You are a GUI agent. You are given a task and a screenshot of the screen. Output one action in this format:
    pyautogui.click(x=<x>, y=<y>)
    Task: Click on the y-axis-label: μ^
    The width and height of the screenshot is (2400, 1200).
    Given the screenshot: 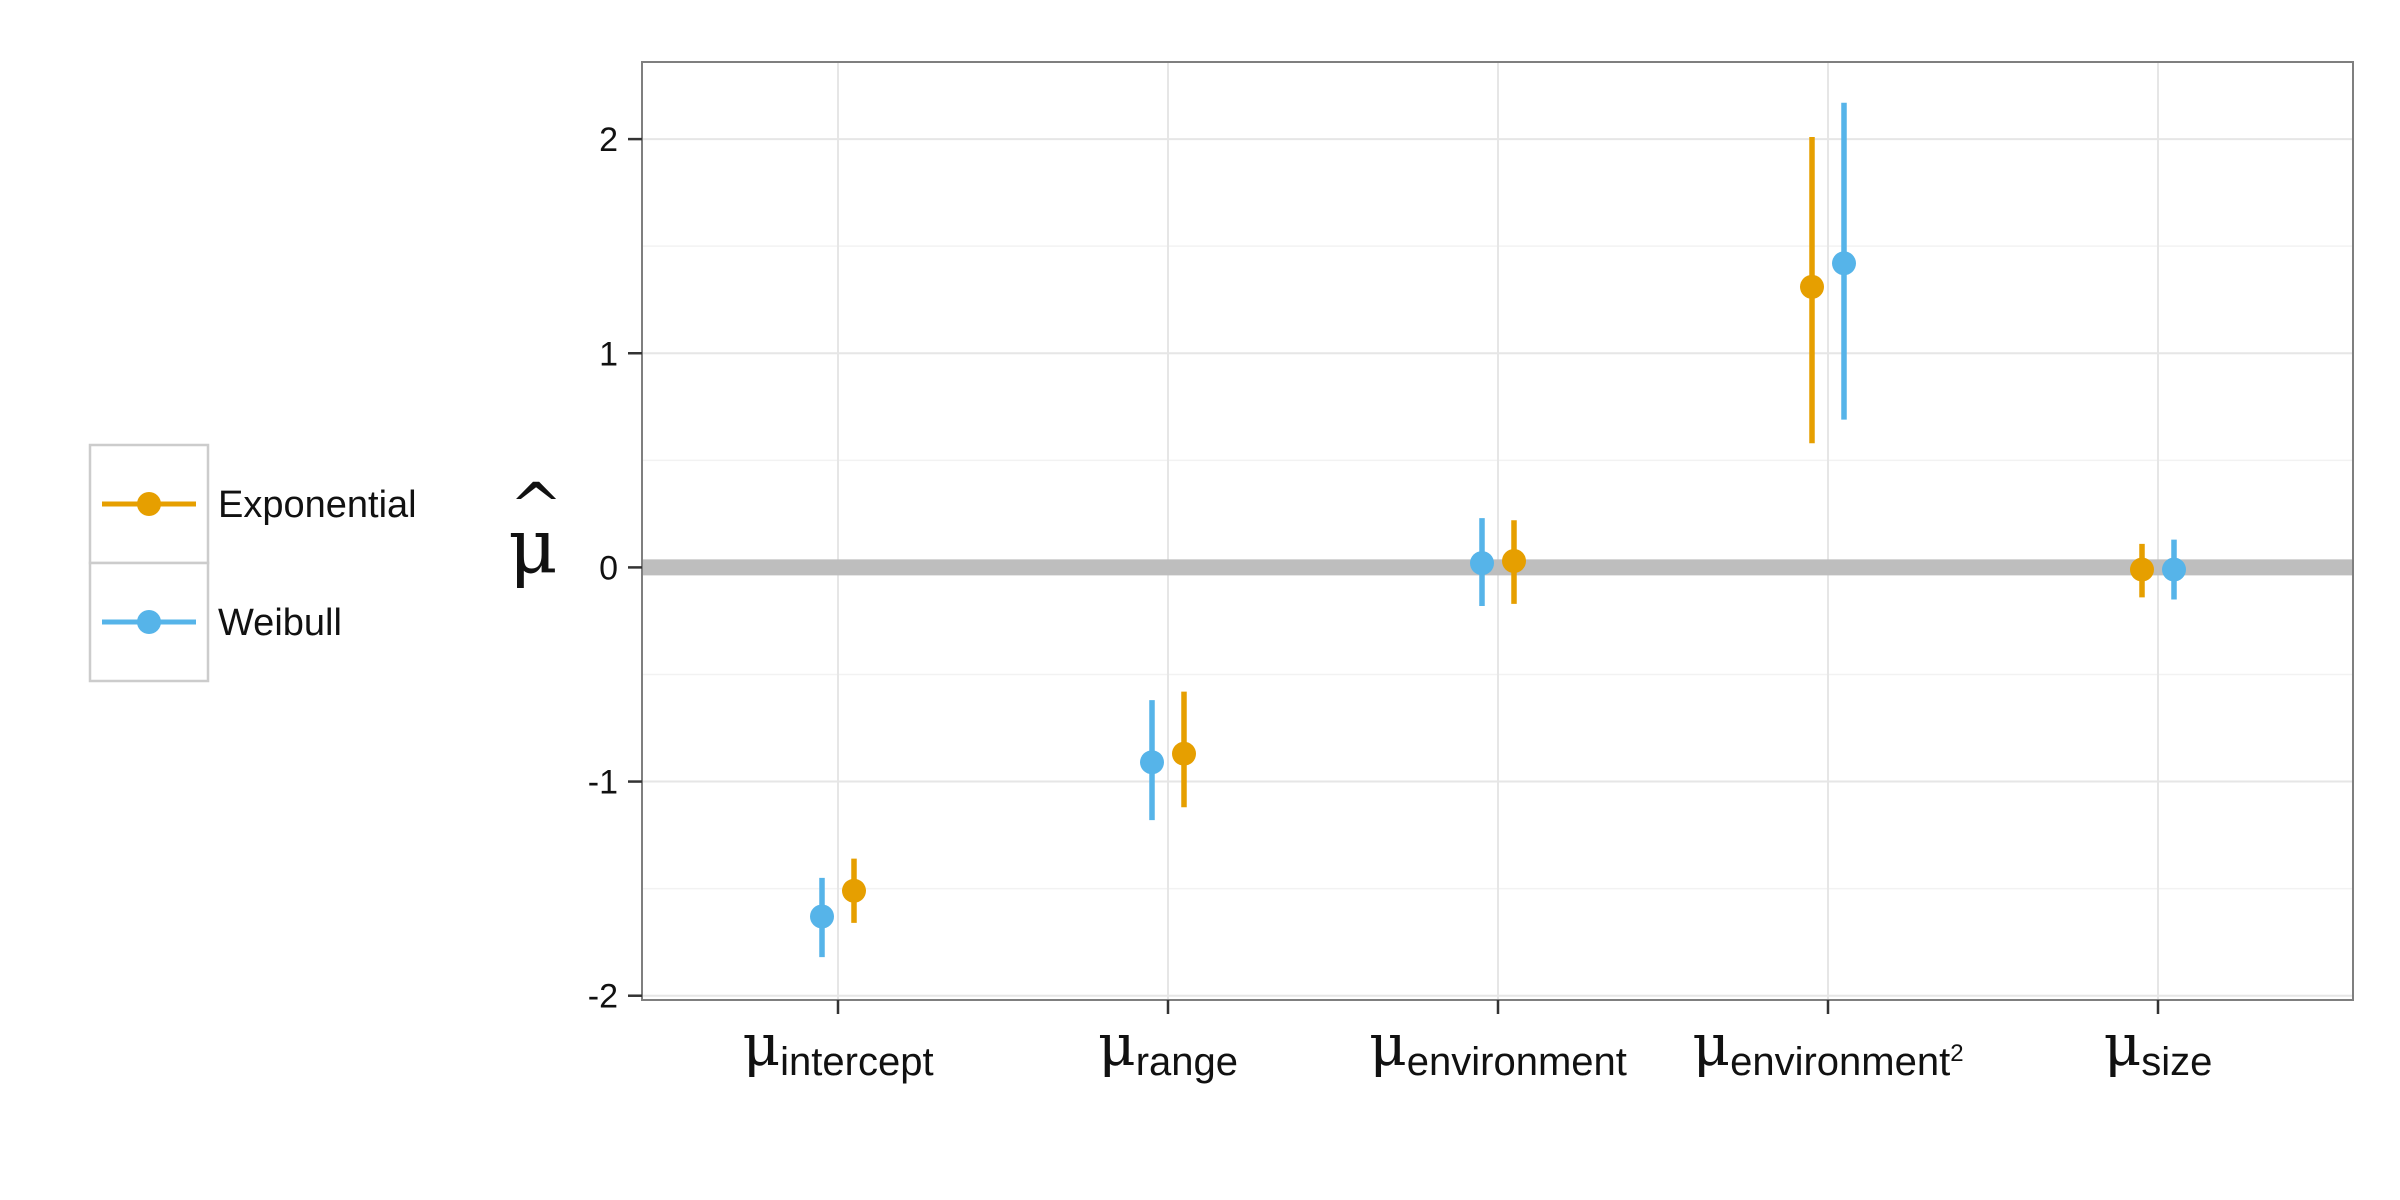 What is the action you would take?
    pyautogui.click(x=535, y=530)
    